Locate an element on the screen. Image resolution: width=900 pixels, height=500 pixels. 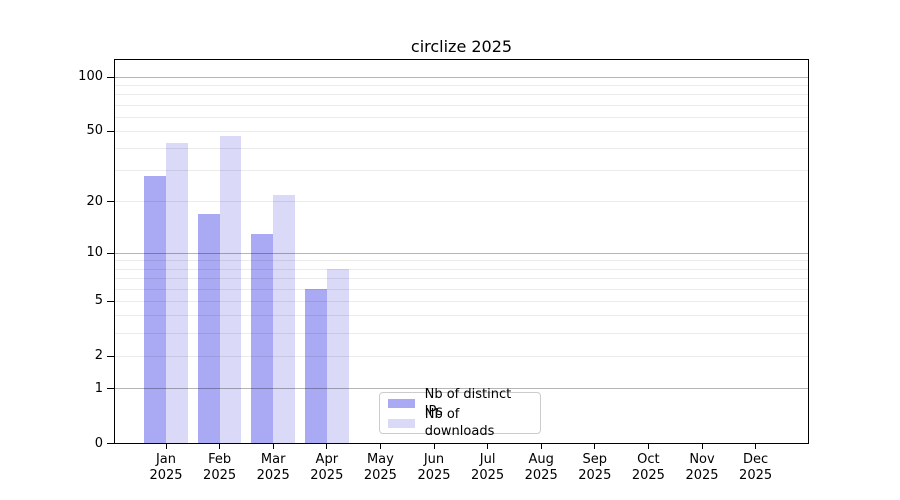
x-tick-label: May 2025 is located at coordinates (380, 467).